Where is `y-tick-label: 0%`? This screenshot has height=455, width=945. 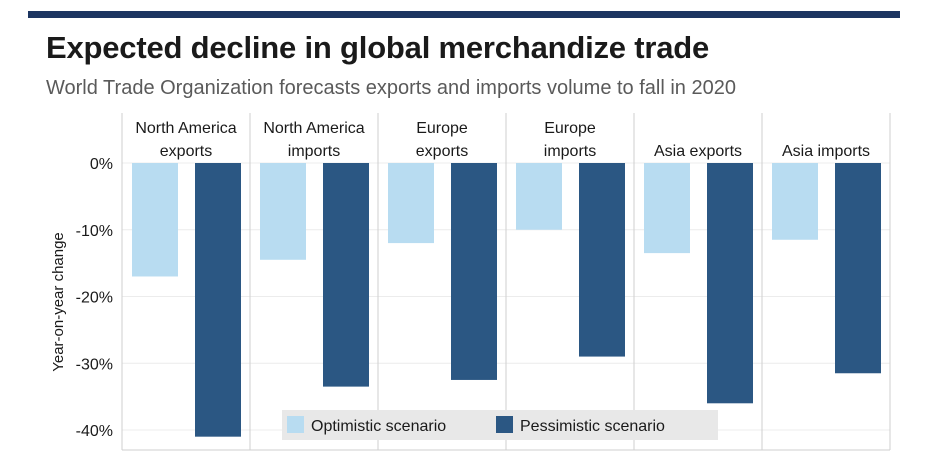
y-tick-label: 0% is located at coordinates (101, 164).